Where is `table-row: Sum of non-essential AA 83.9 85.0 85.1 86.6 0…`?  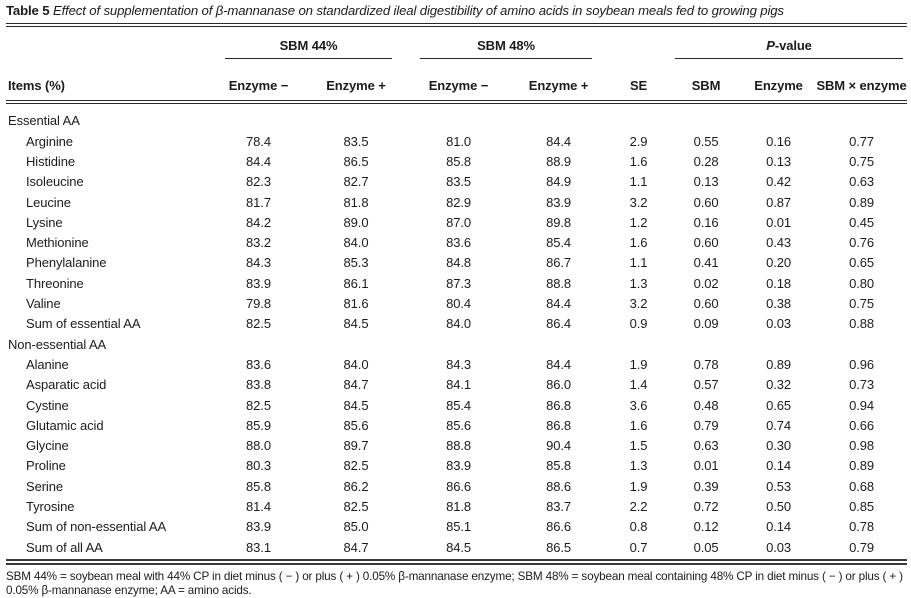 table-row: Sum of non-essential AA 83.9 85.0 85.1 86.6 0… is located at coordinates (456, 527).